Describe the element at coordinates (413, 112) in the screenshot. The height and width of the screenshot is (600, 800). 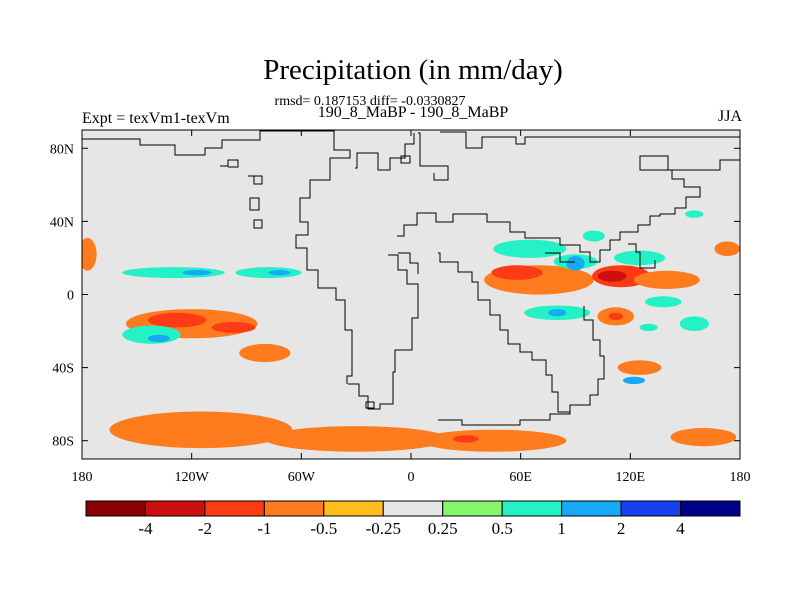
I see `case-label: 190_8_MaBP - 190_8_MaBP` at that location.